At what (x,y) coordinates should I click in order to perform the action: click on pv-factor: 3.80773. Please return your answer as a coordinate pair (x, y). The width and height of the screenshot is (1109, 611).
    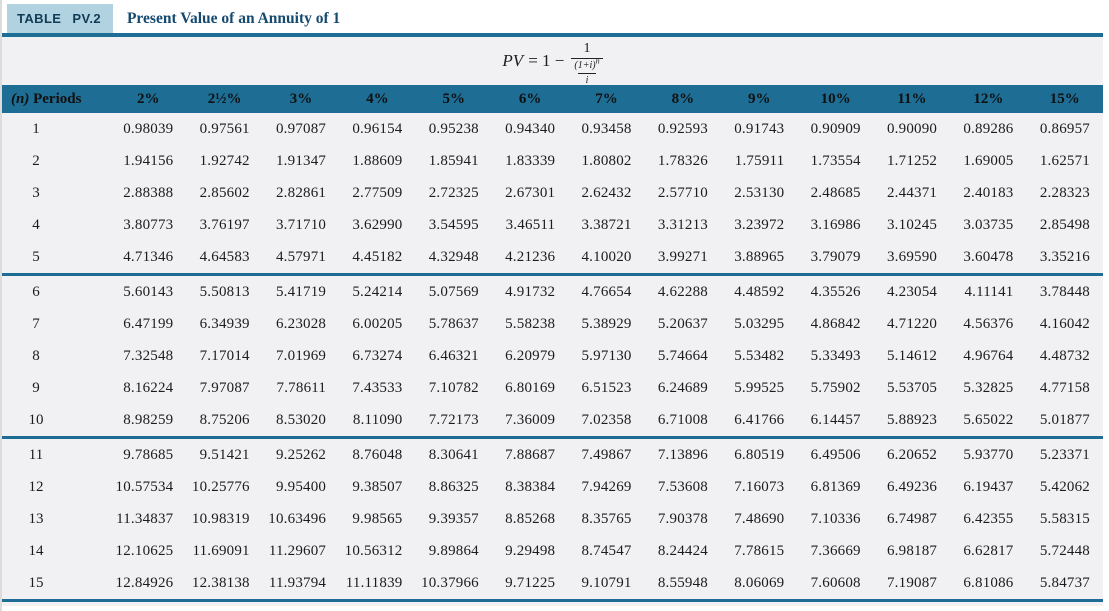
    Looking at the image, I should click on (148, 224).